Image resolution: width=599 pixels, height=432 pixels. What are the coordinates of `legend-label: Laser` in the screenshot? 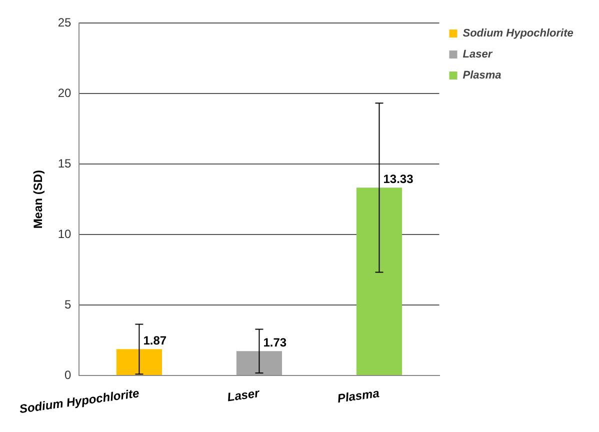 It's located at (477, 54).